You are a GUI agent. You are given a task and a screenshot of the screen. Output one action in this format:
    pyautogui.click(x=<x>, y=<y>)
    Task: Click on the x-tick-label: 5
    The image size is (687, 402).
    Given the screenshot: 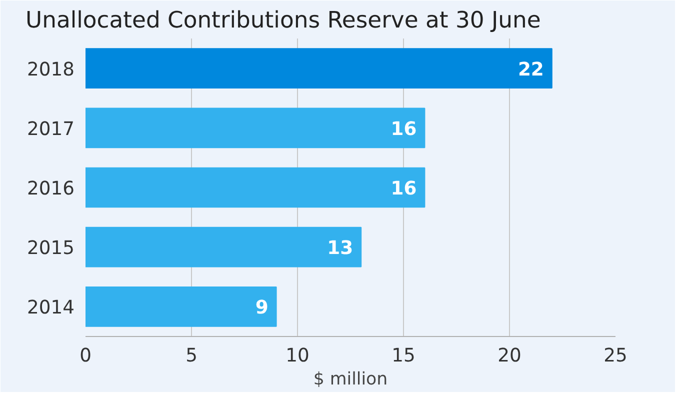 What is the action you would take?
    pyautogui.click(x=192, y=356)
    